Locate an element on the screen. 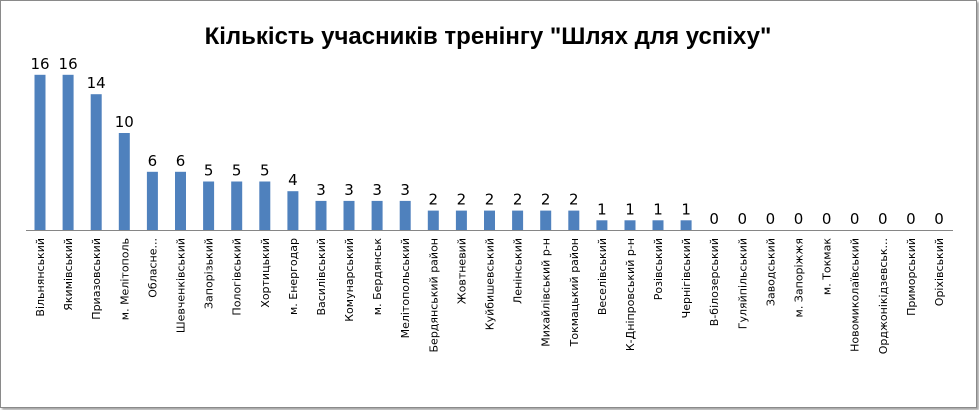  category-label: Приморський is located at coordinates (911, 277).